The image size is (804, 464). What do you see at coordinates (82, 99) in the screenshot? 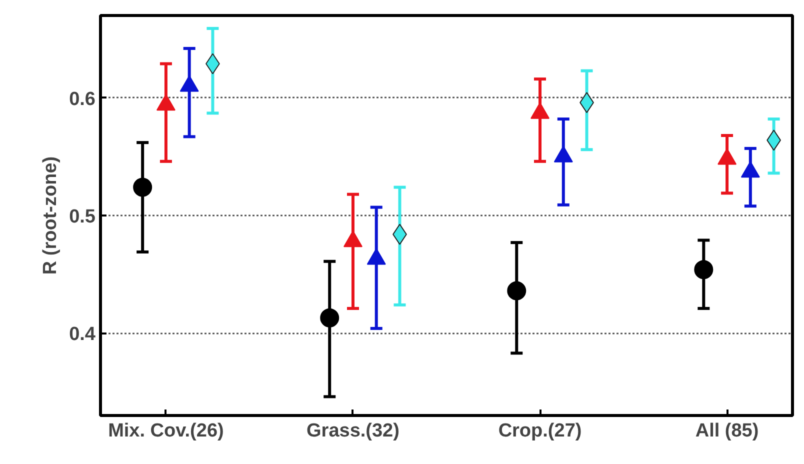
I see `y-tick-label: 0.6` at bounding box center [82, 99].